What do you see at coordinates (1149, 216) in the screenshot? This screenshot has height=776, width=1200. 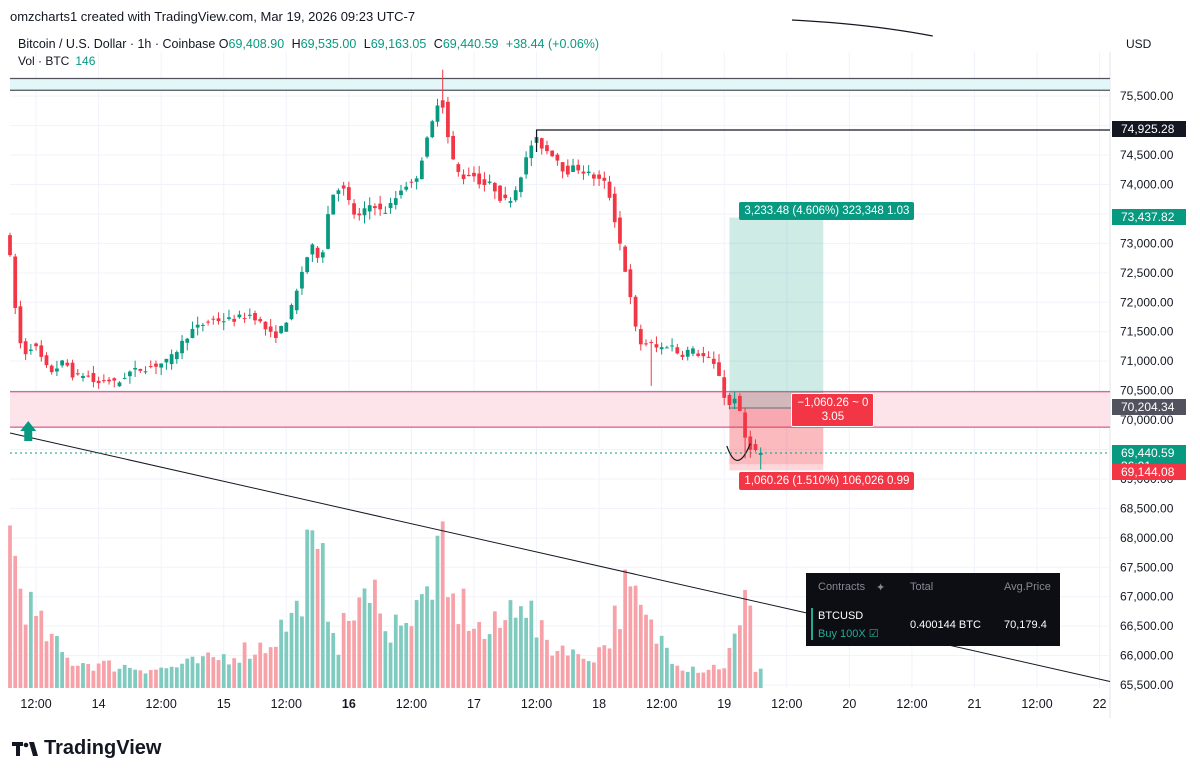 I see `price-tag-target: 73,437.82` at bounding box center [1149, 216].